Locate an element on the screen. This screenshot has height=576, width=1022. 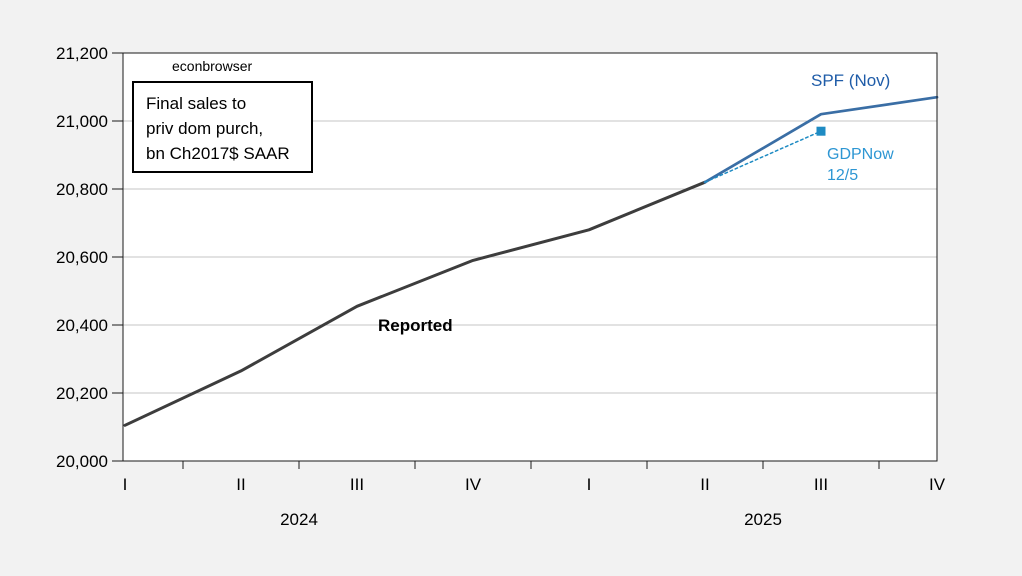
x-year-label: 2025 is located at coordinates (763, 519).